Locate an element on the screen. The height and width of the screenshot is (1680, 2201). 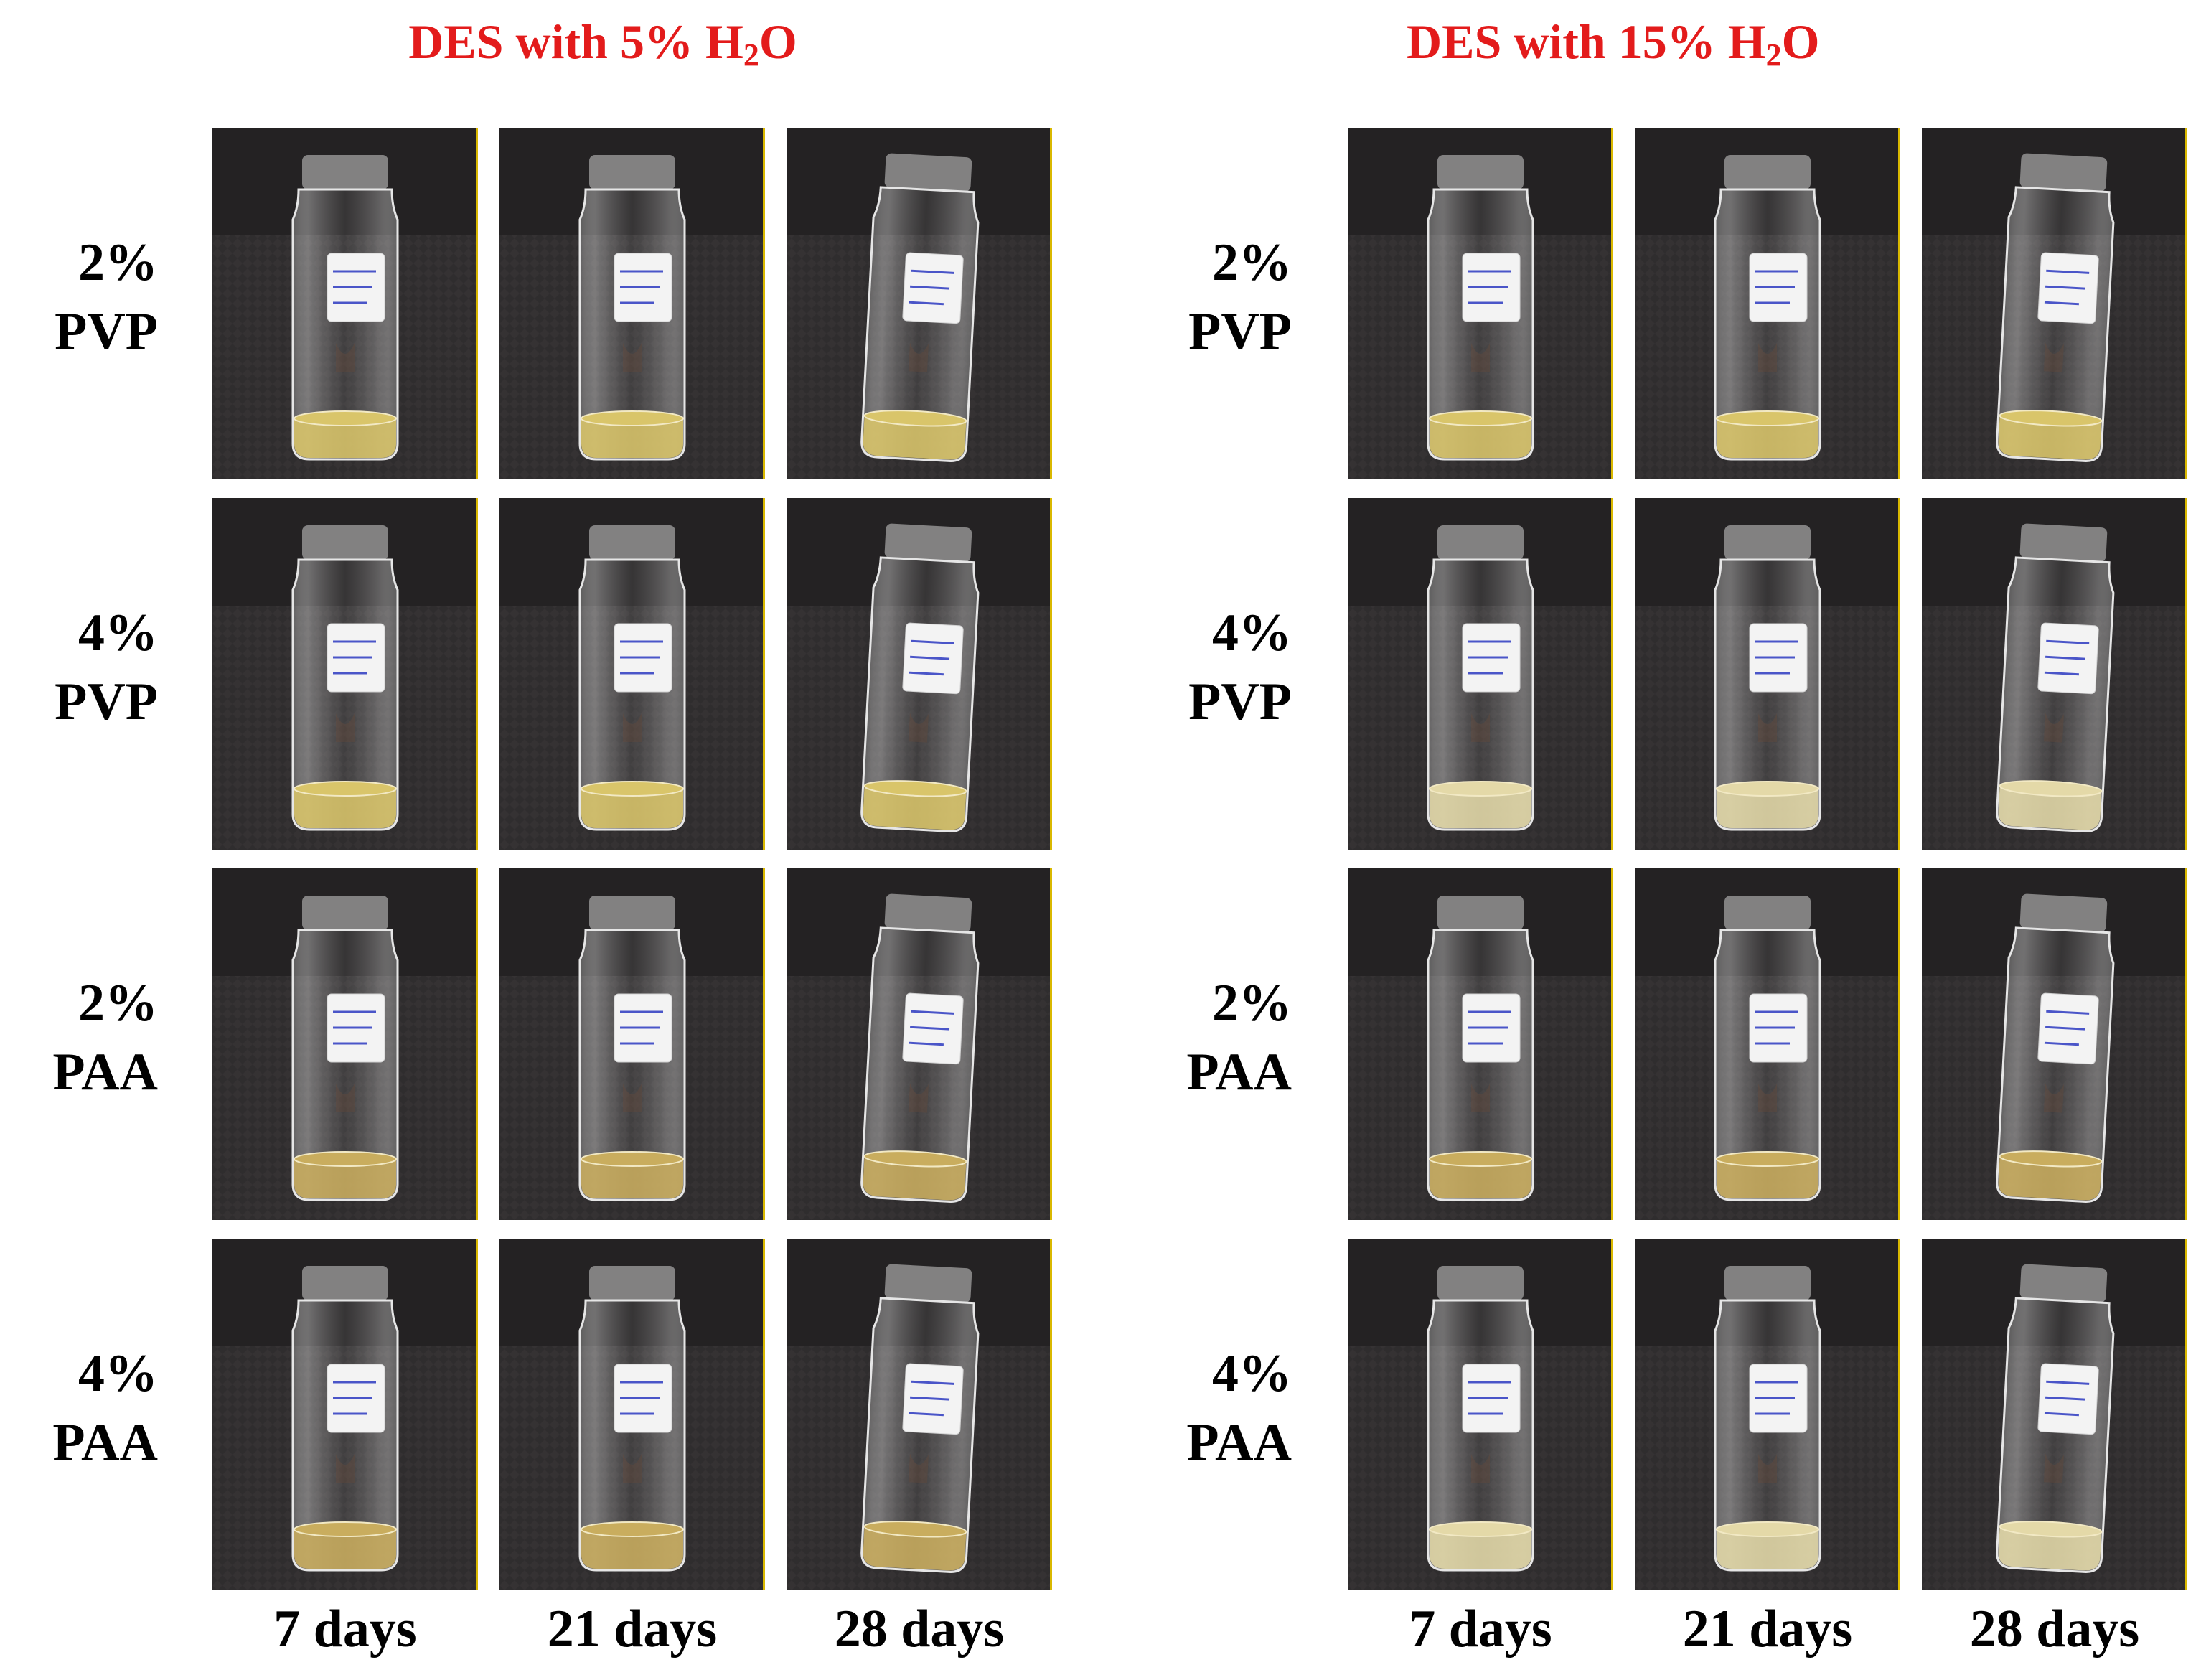
panel-title: DES with 15% H2O is located at coordinates (1613, 42).